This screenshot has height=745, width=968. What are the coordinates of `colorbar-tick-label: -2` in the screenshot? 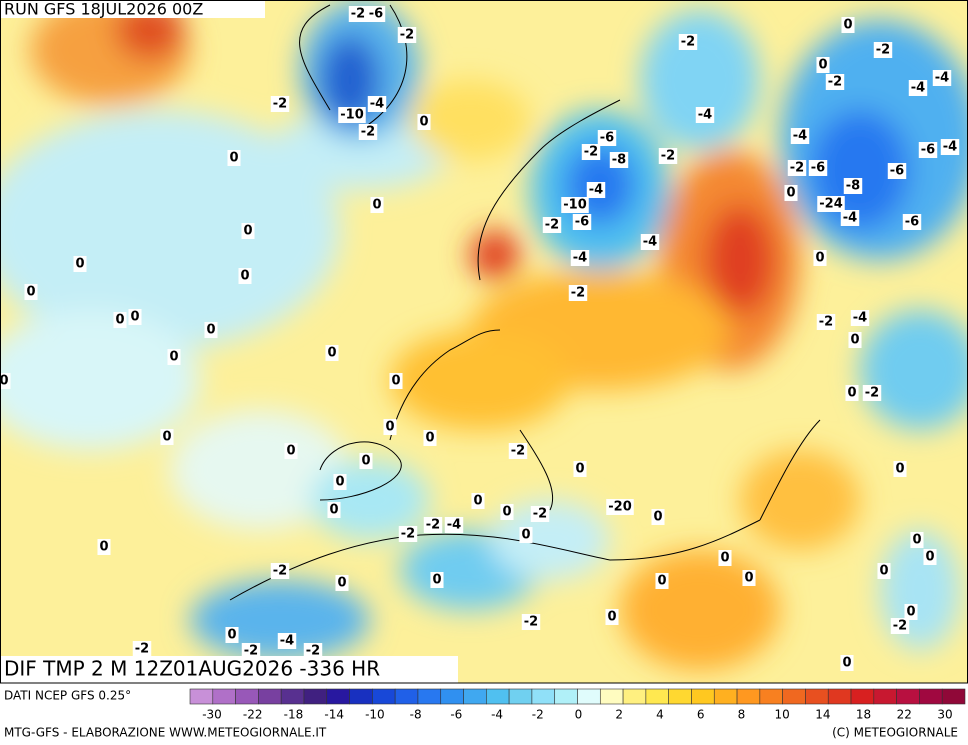 It's located at (538, 715).